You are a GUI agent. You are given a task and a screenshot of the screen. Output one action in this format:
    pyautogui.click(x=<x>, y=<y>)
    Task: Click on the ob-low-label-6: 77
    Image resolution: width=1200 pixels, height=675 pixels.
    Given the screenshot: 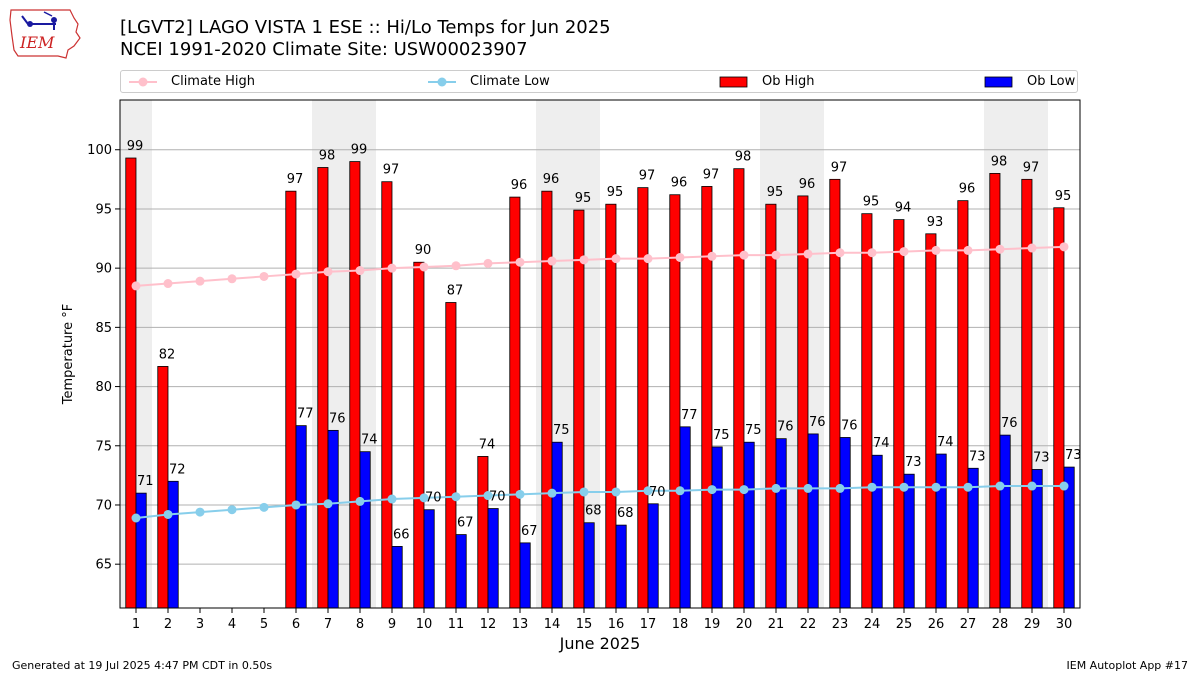 What is the action you would take?
    pyautogui.click(x=305, y=414)
    